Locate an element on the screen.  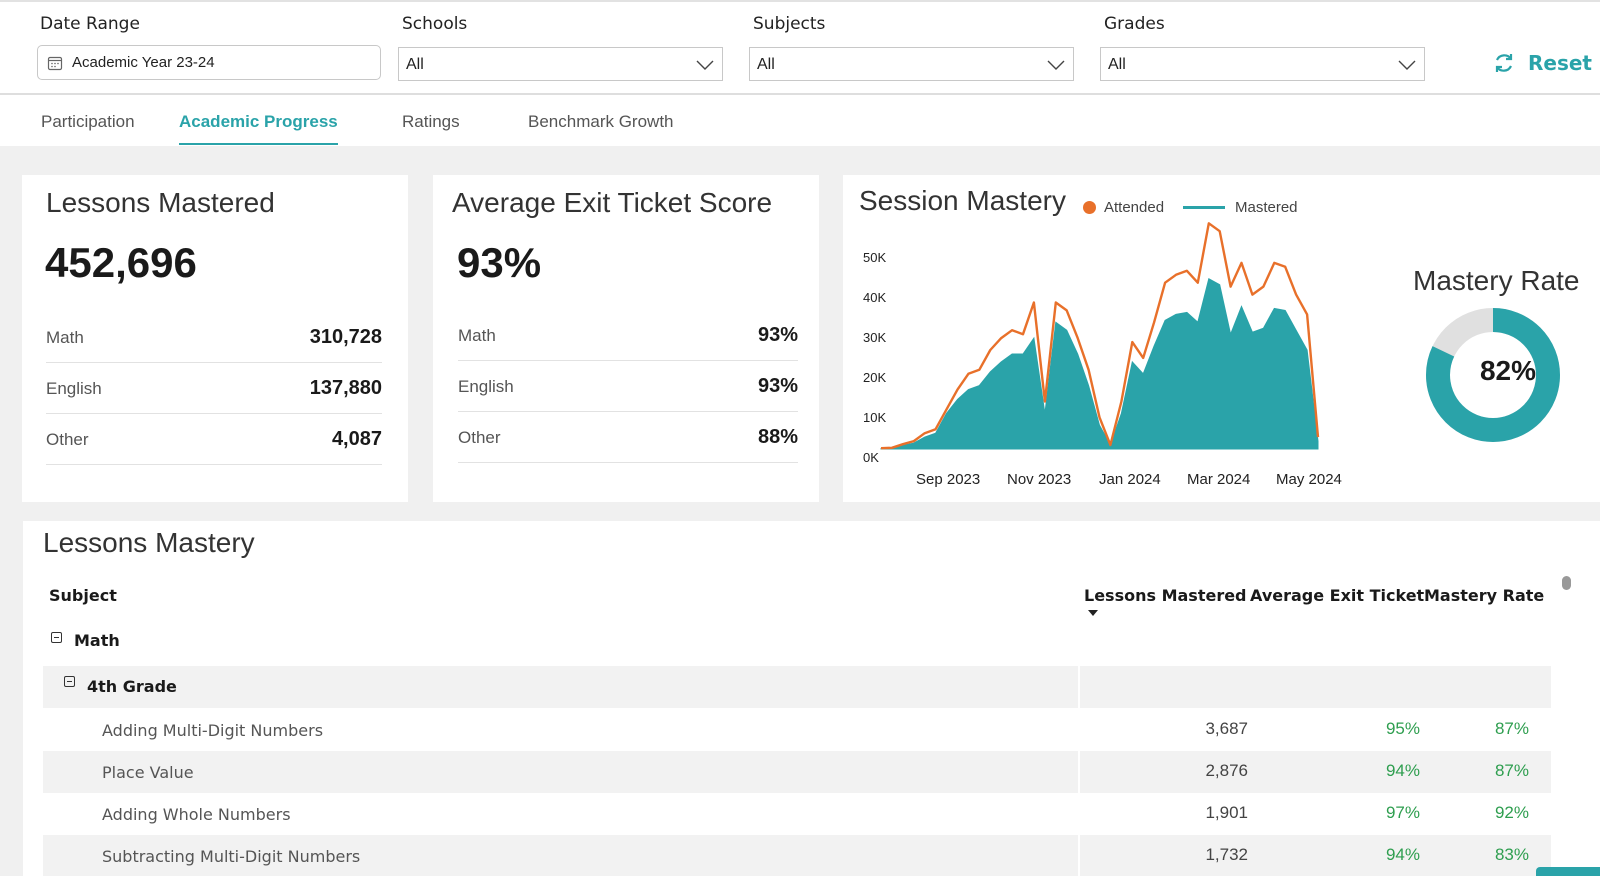
subject-value: 4,087 is located at coordinates (356, 439).